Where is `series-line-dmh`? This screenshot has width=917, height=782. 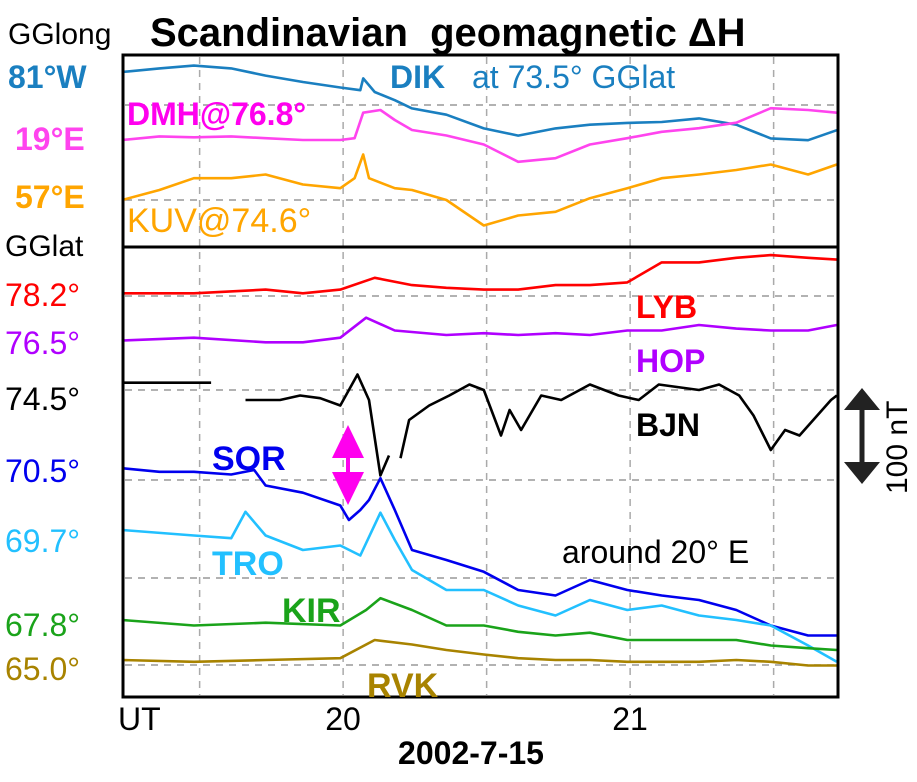
series-line-dmh is located at coordinates (479, 135).